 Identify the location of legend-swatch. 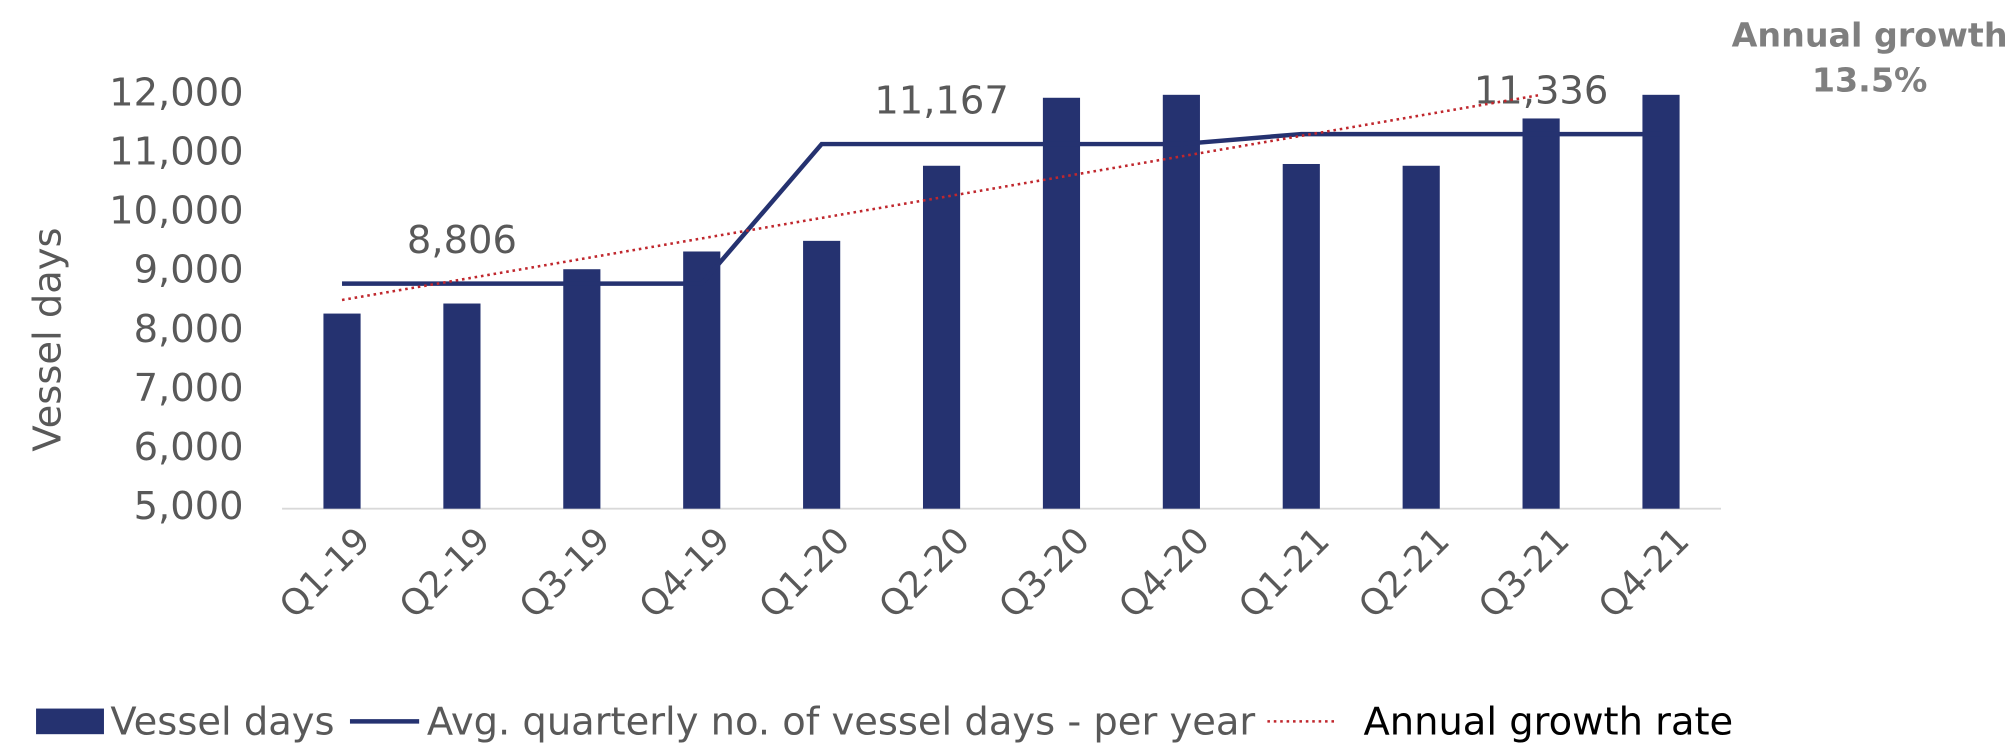
(70, 721).